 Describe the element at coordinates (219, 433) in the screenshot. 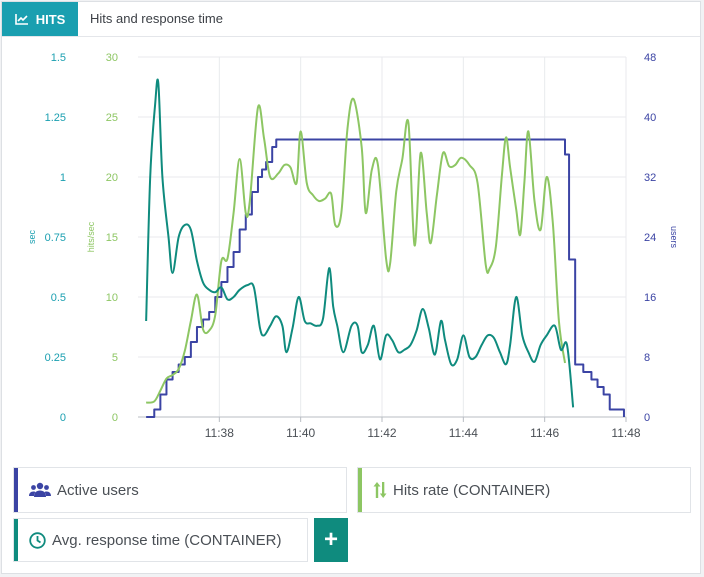

I see `x-tick-label: 11:38` at that location.